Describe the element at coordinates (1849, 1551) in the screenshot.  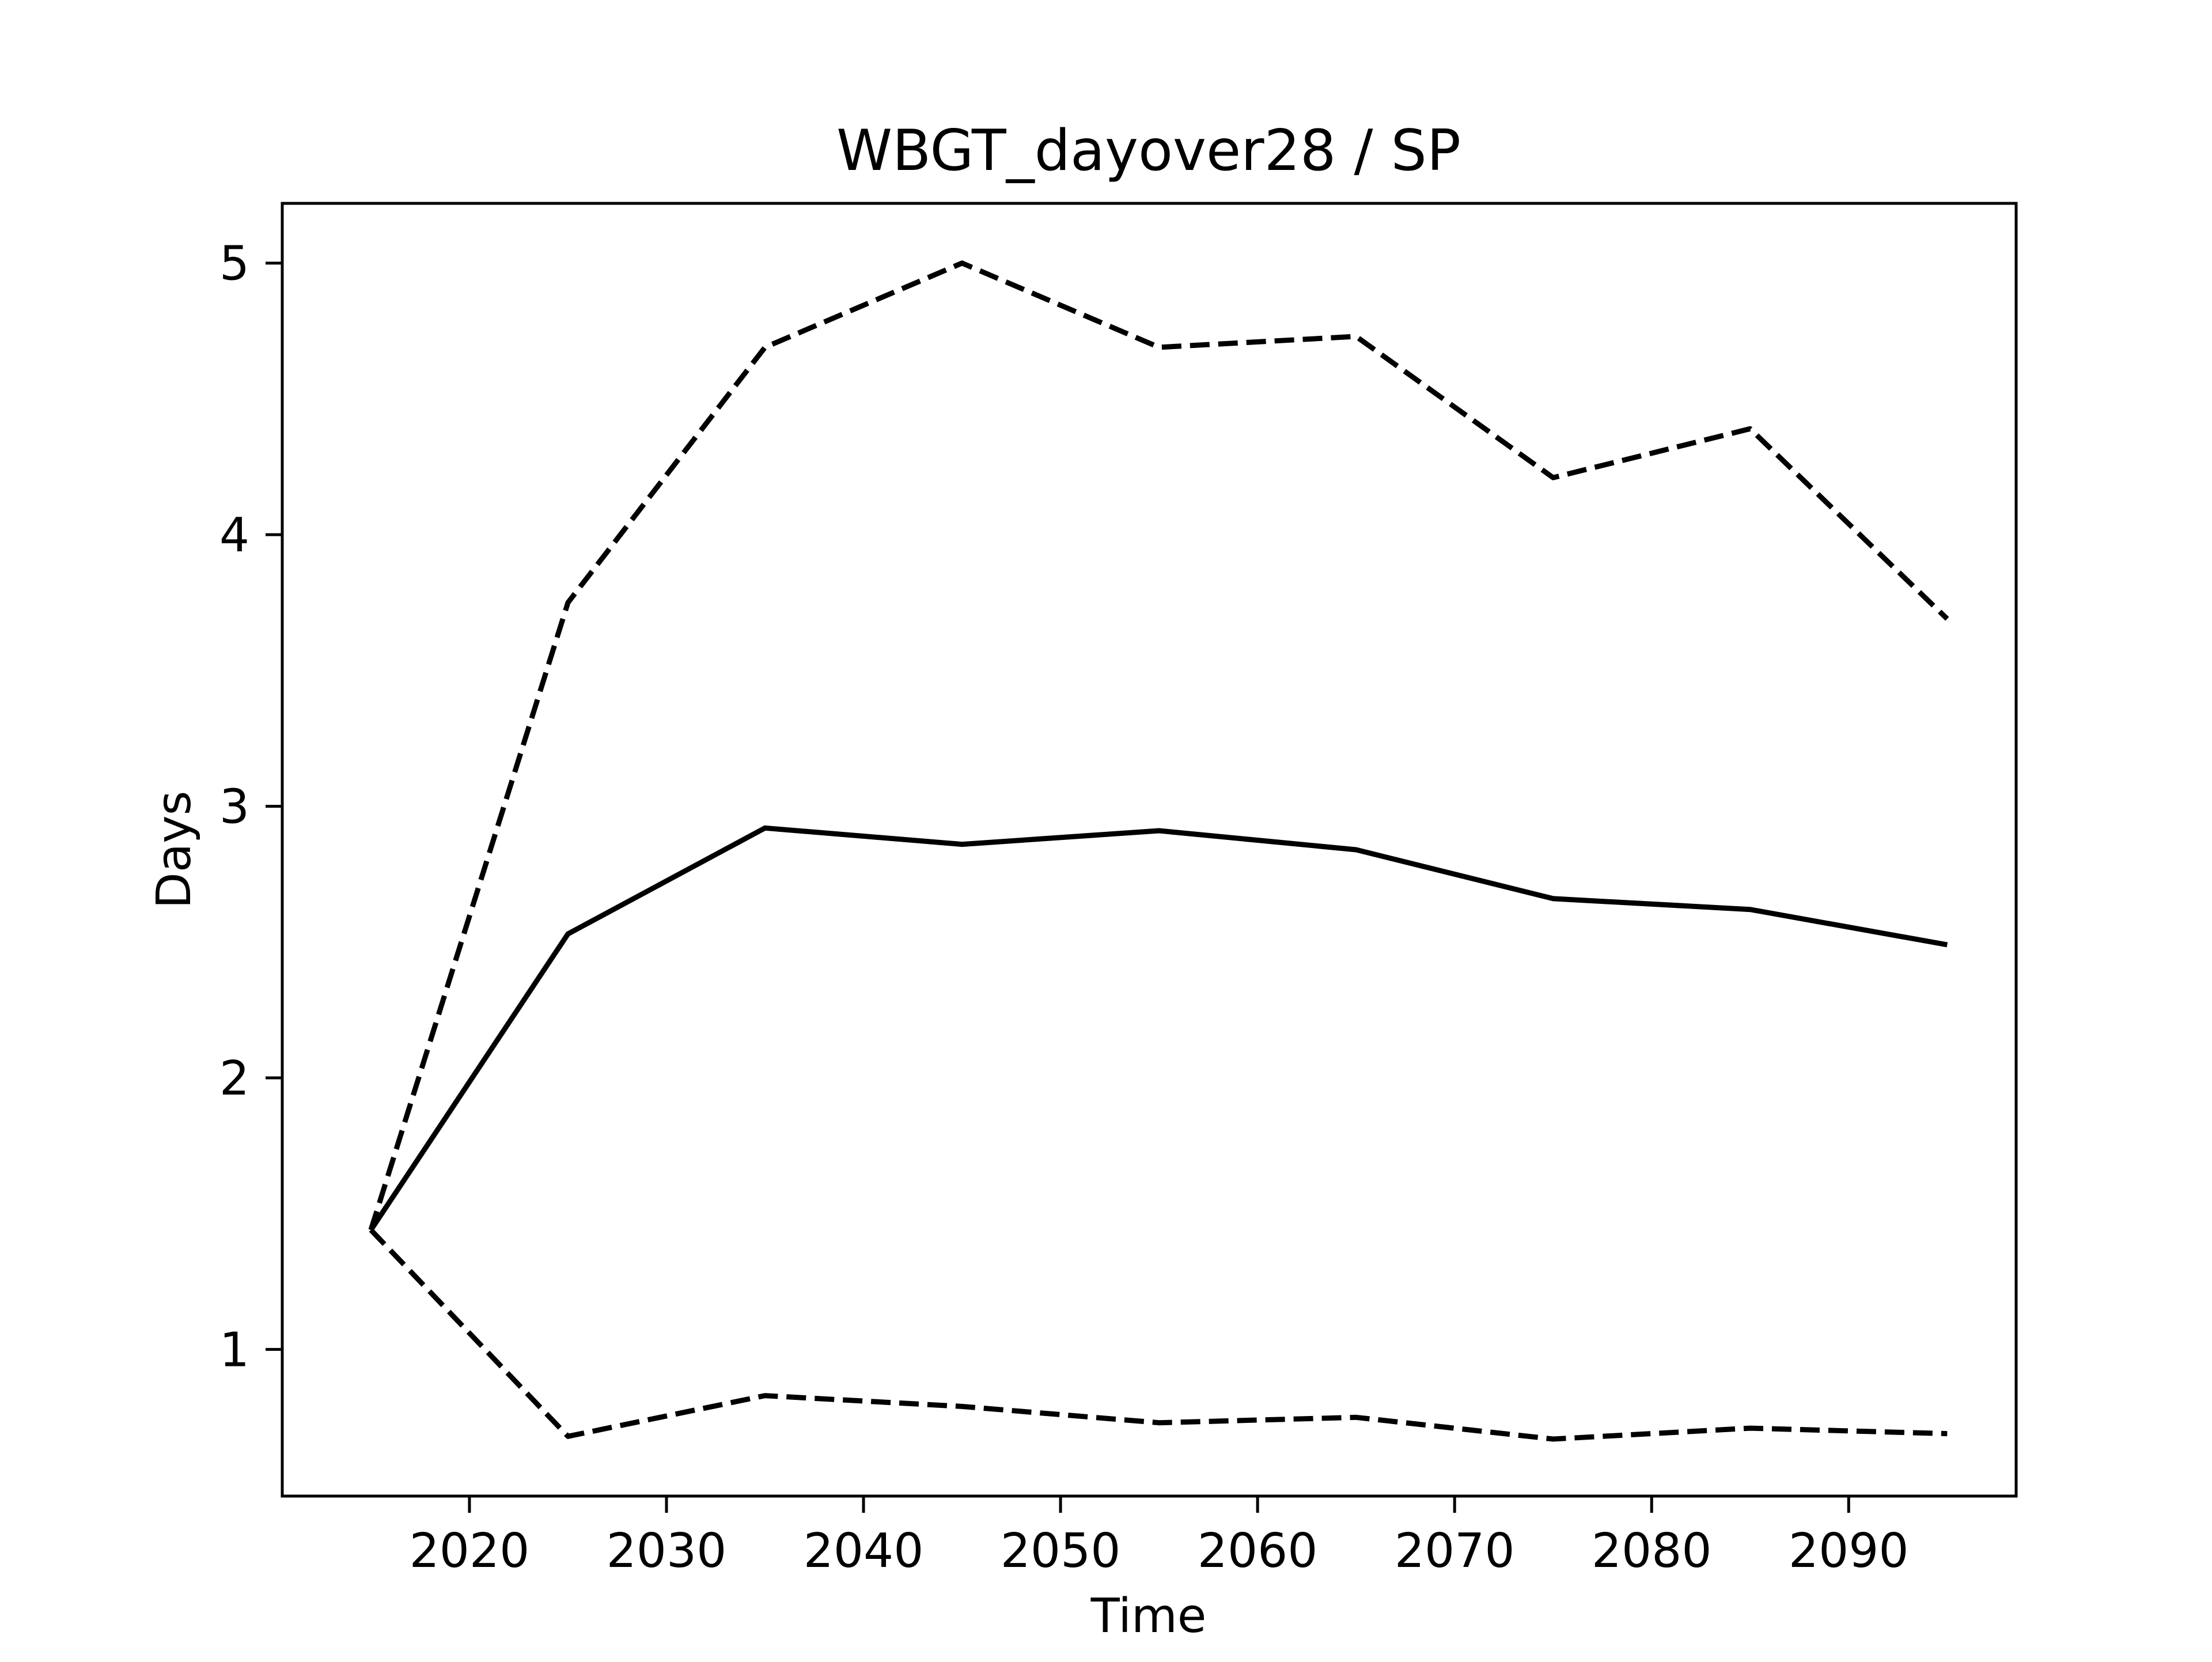
I see `x-tick-label: 2090` at that location.